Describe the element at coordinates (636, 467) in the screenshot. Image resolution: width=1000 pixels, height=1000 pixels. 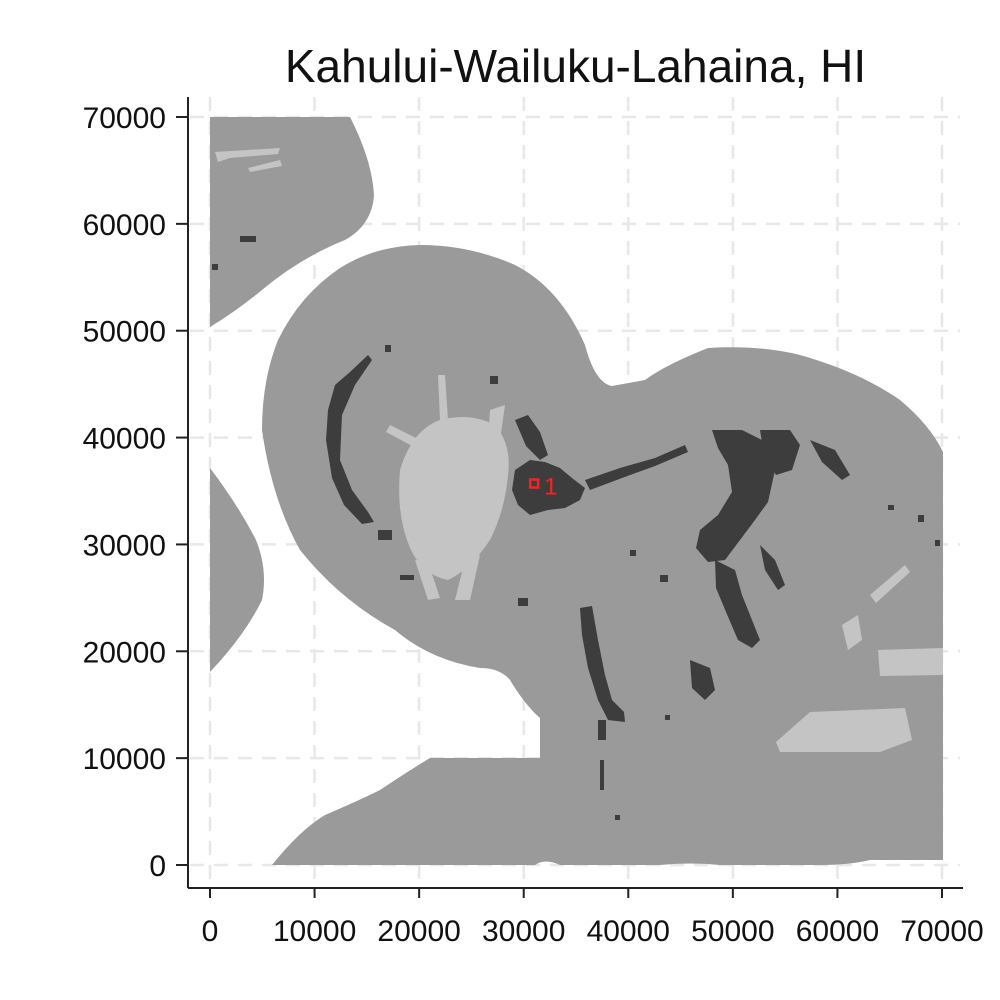
I see `urban-central-arm` at that location.